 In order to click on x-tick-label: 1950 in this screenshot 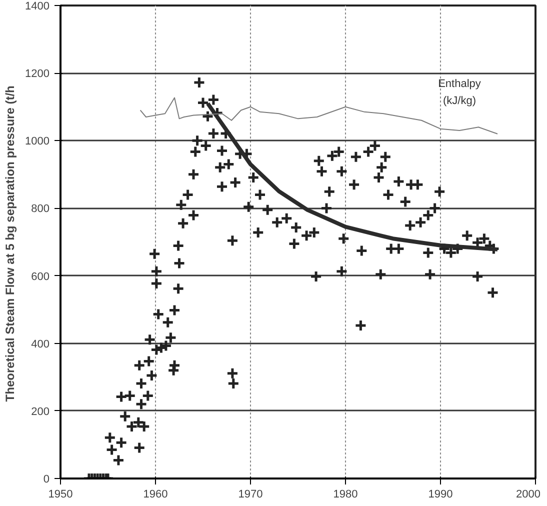, I will do `click(60, 494)`.